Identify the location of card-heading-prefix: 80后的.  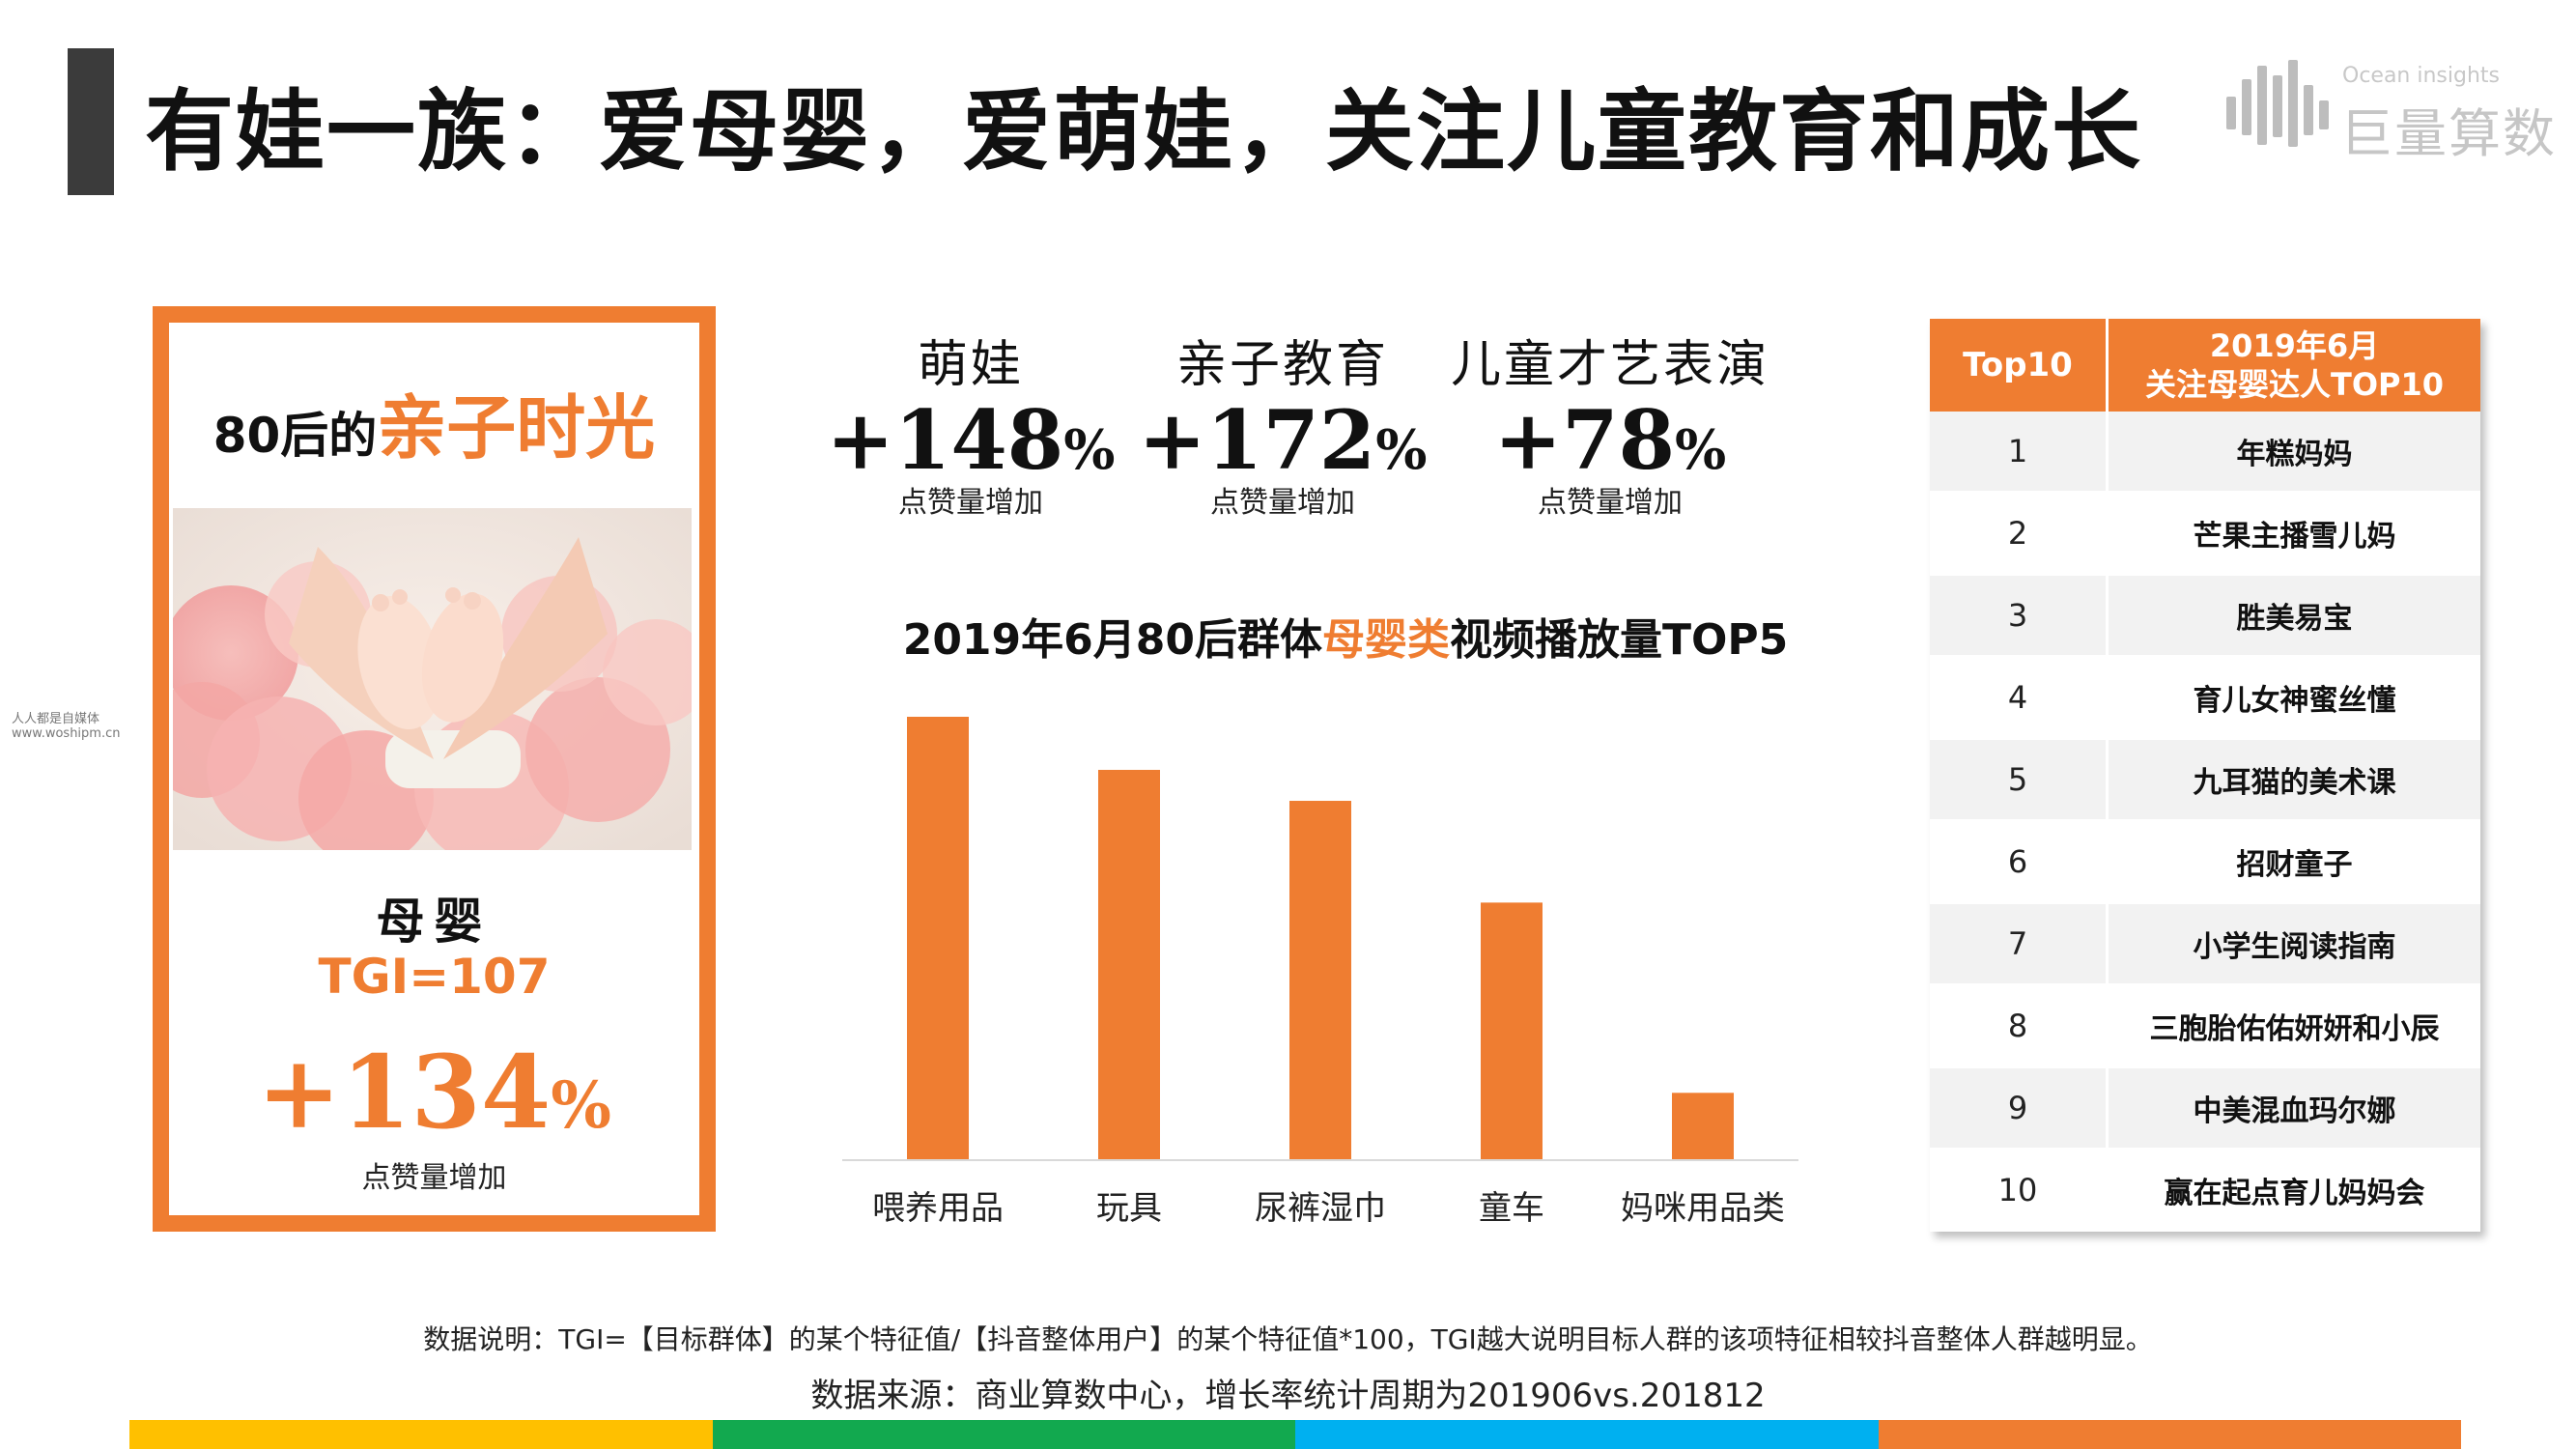
(295, 436).